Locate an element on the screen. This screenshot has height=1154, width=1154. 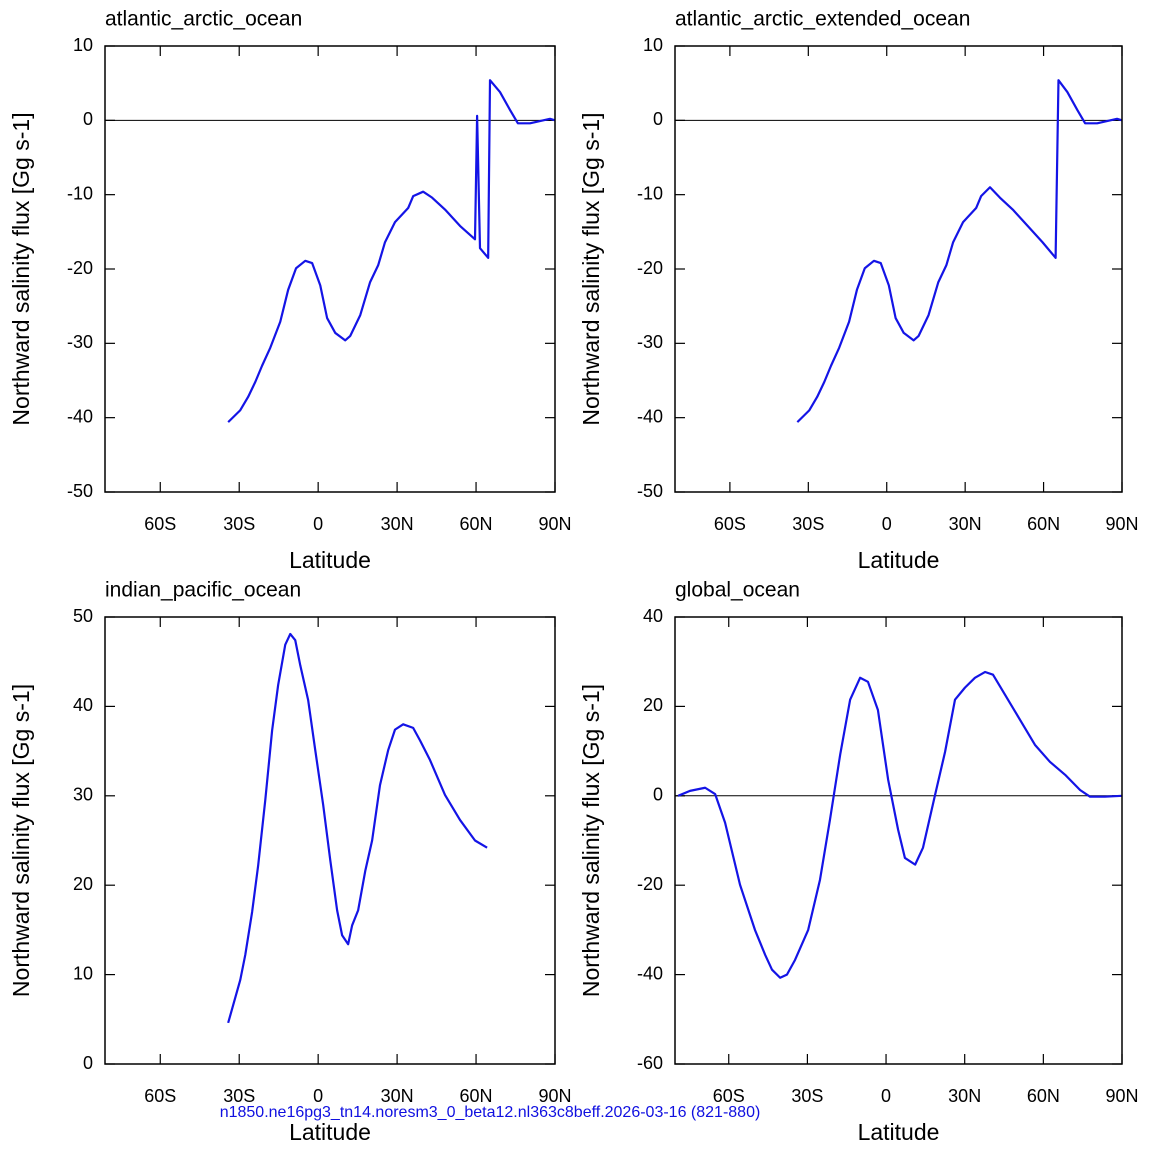
panel-title: global_ocean is located at coordinates (737, 590).